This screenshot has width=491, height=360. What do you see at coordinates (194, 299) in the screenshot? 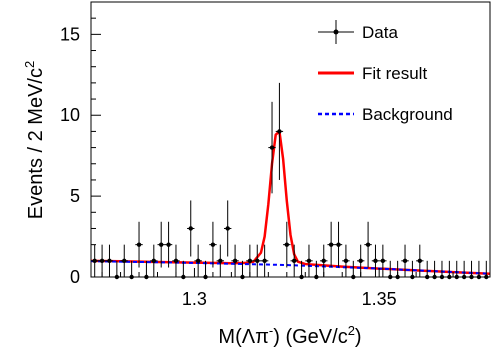
I see `x-tick-label: 1.3` at bounding box center [194, 299].